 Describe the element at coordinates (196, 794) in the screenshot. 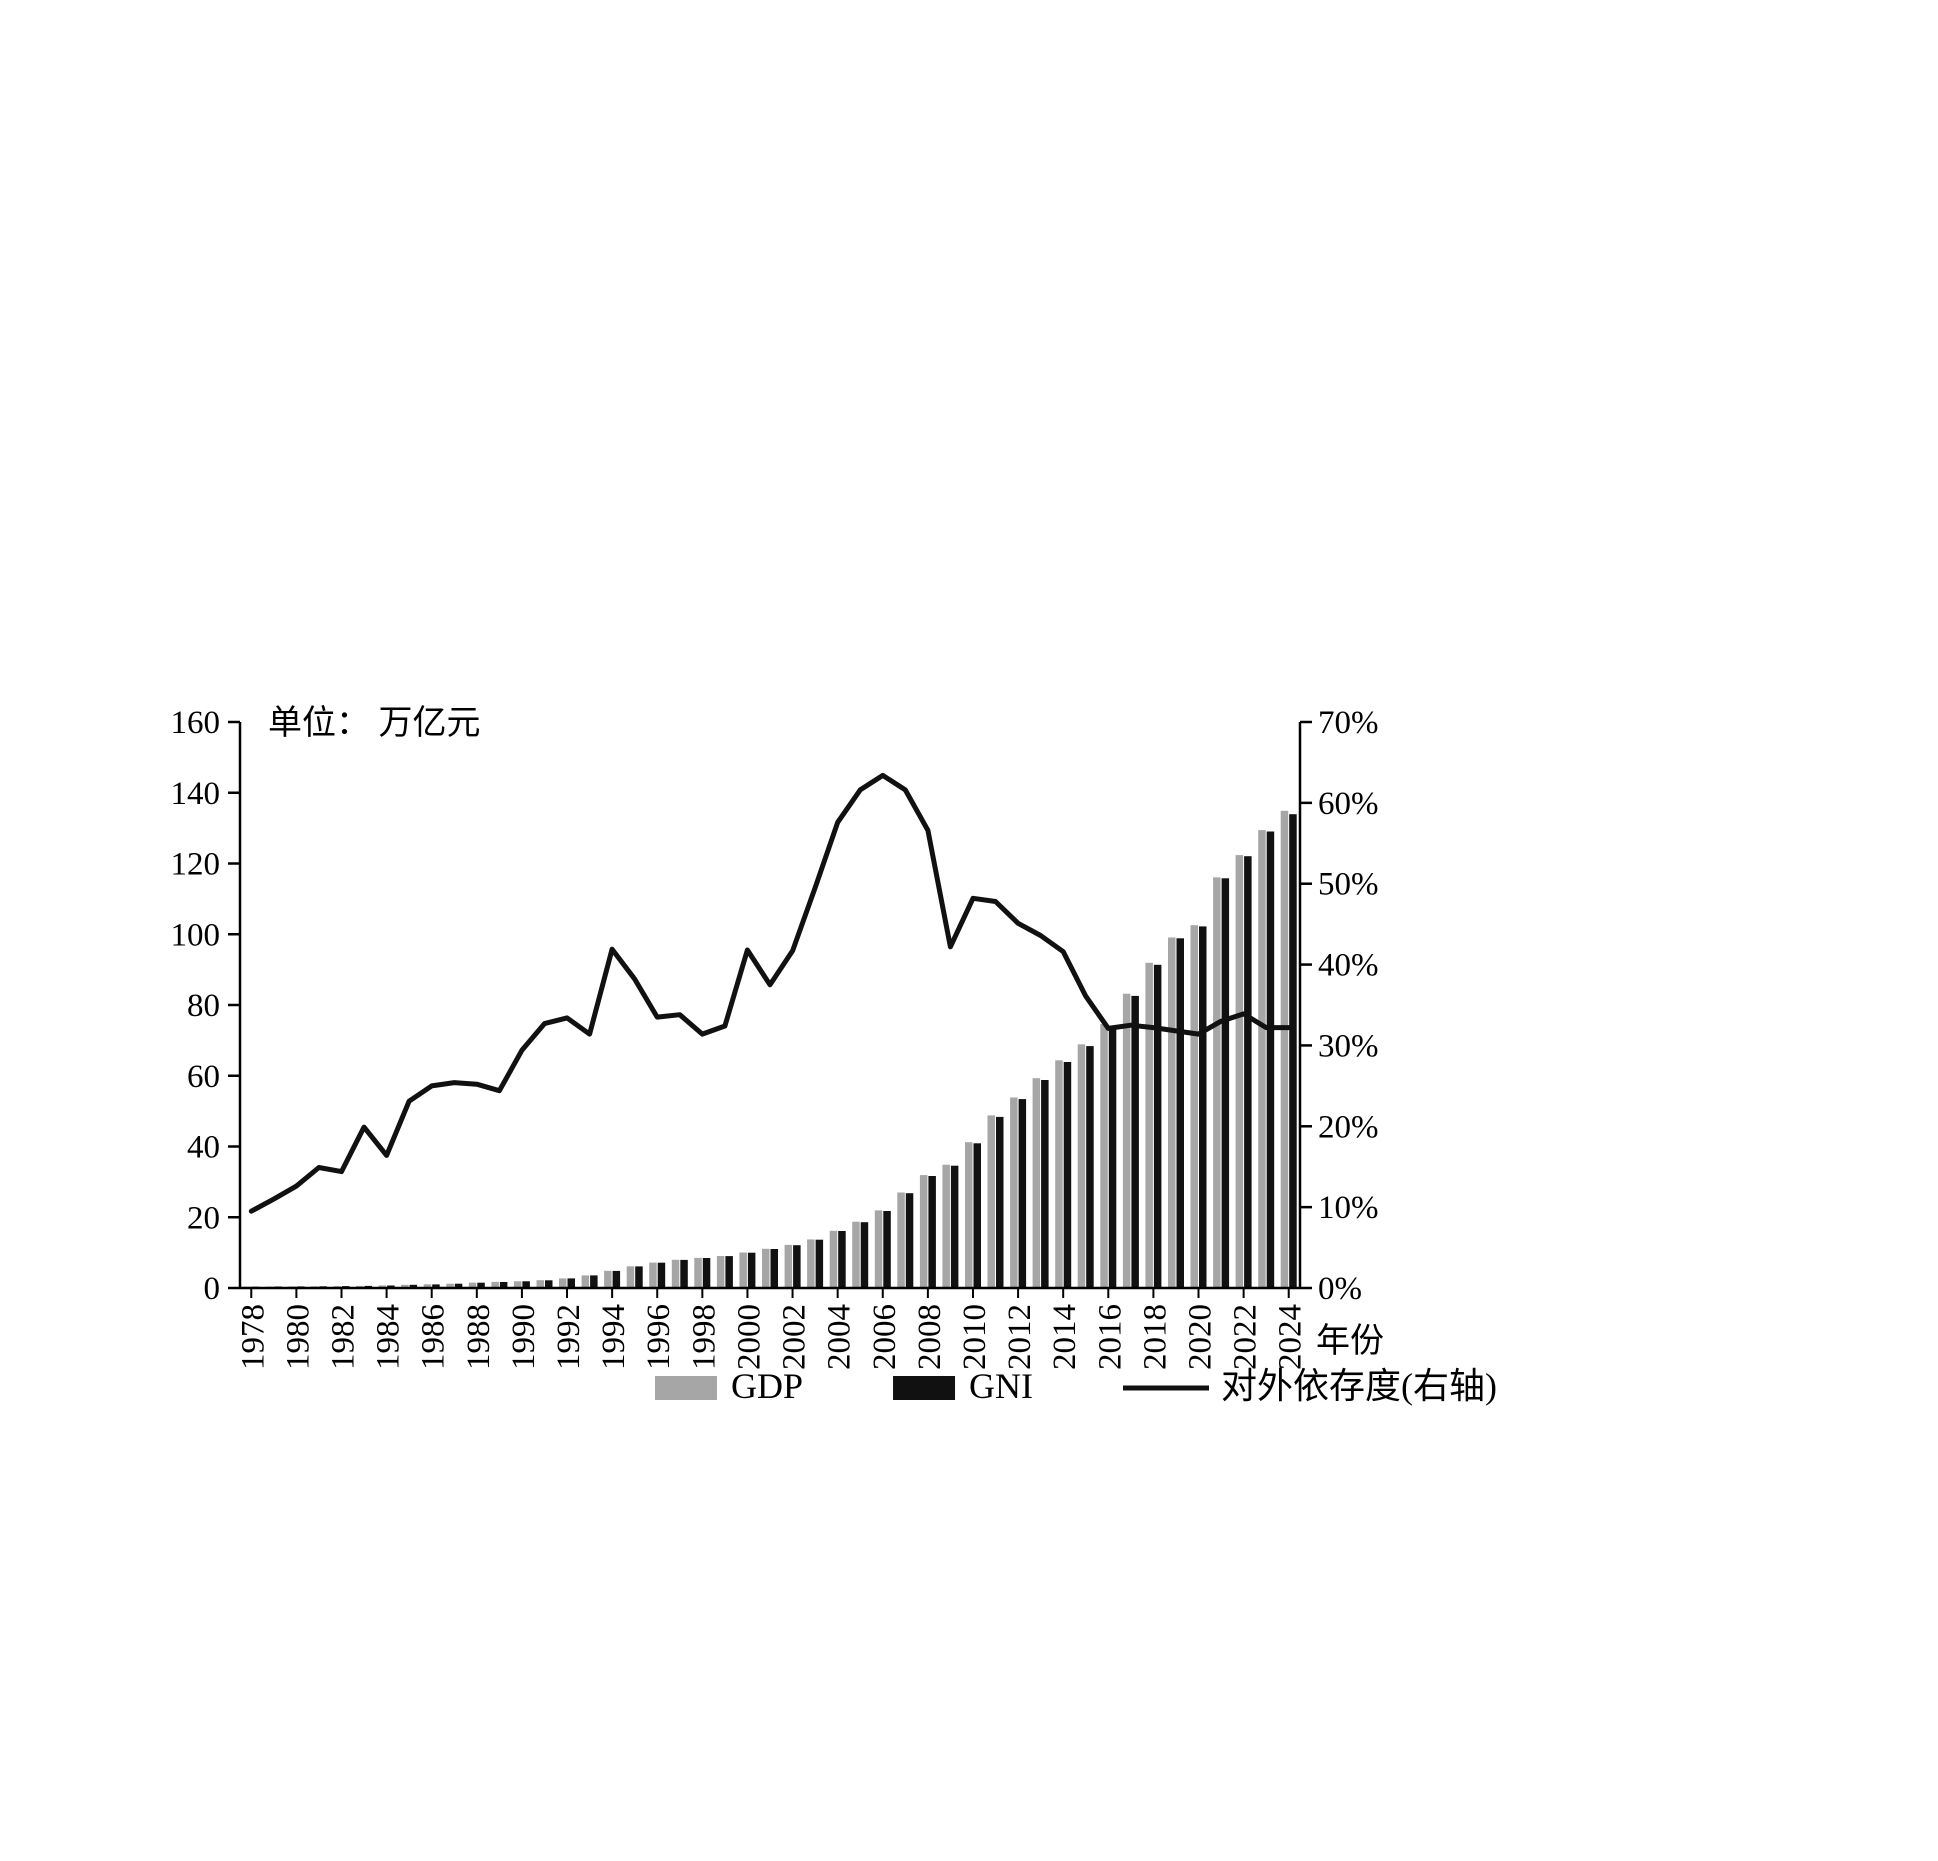

I see `left-axis-tick-label: 140` at that location.